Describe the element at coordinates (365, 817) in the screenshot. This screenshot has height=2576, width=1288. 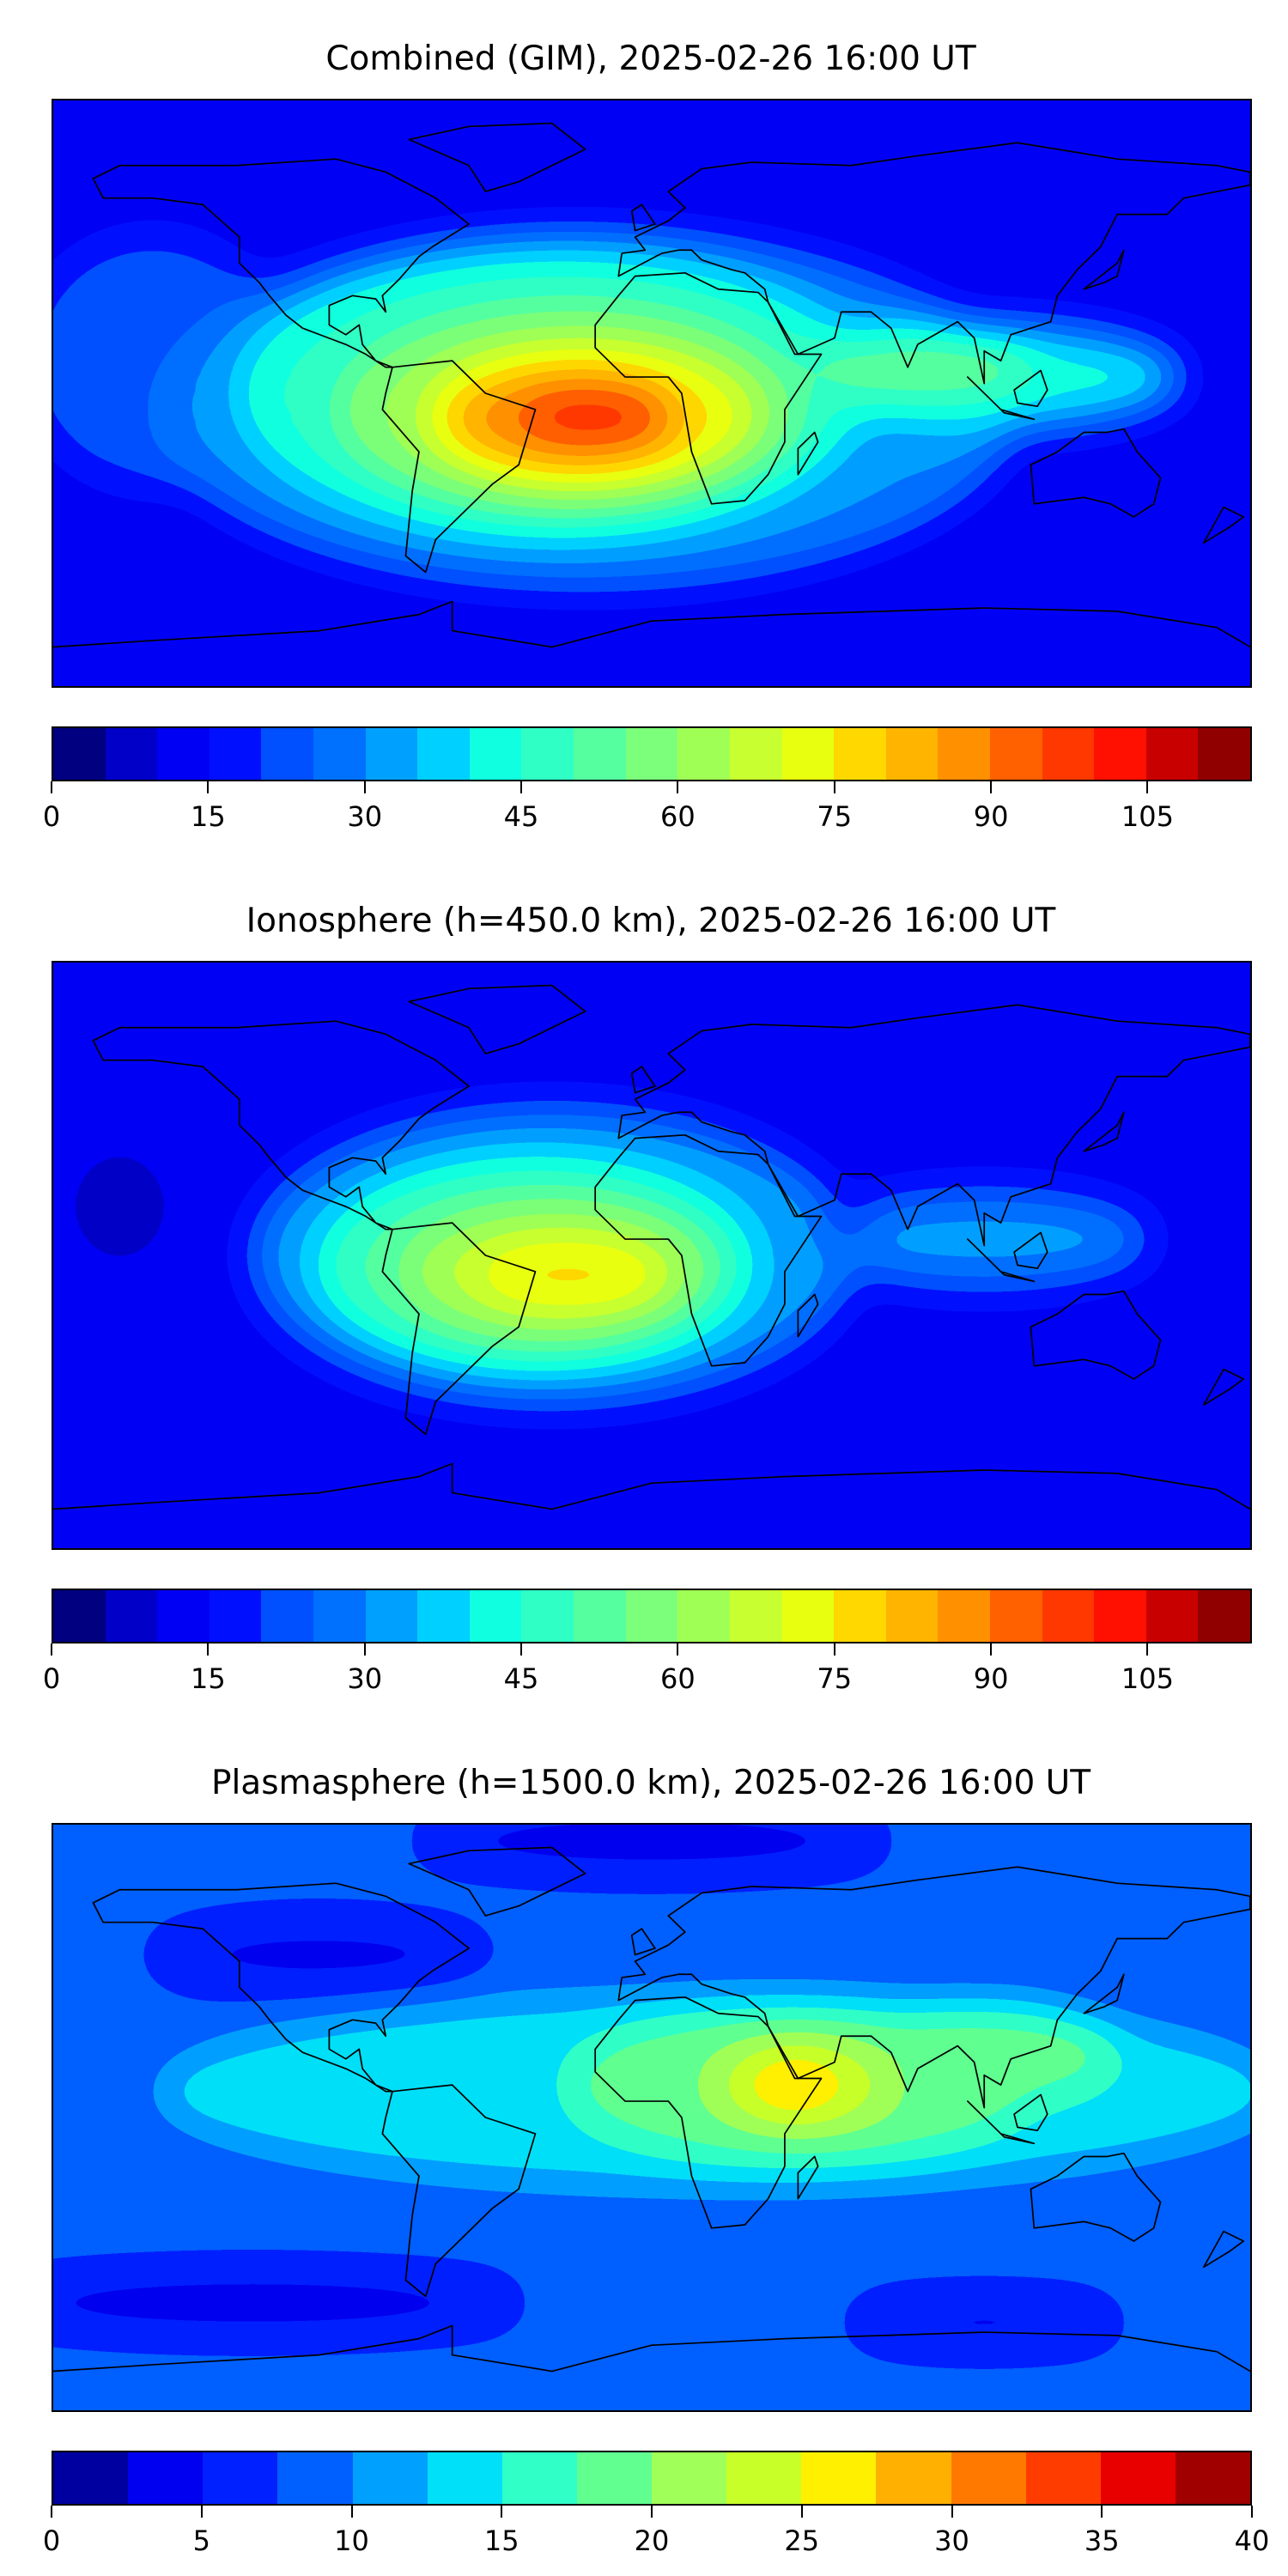
I see `colorbar-tick-label: 30` at that location.